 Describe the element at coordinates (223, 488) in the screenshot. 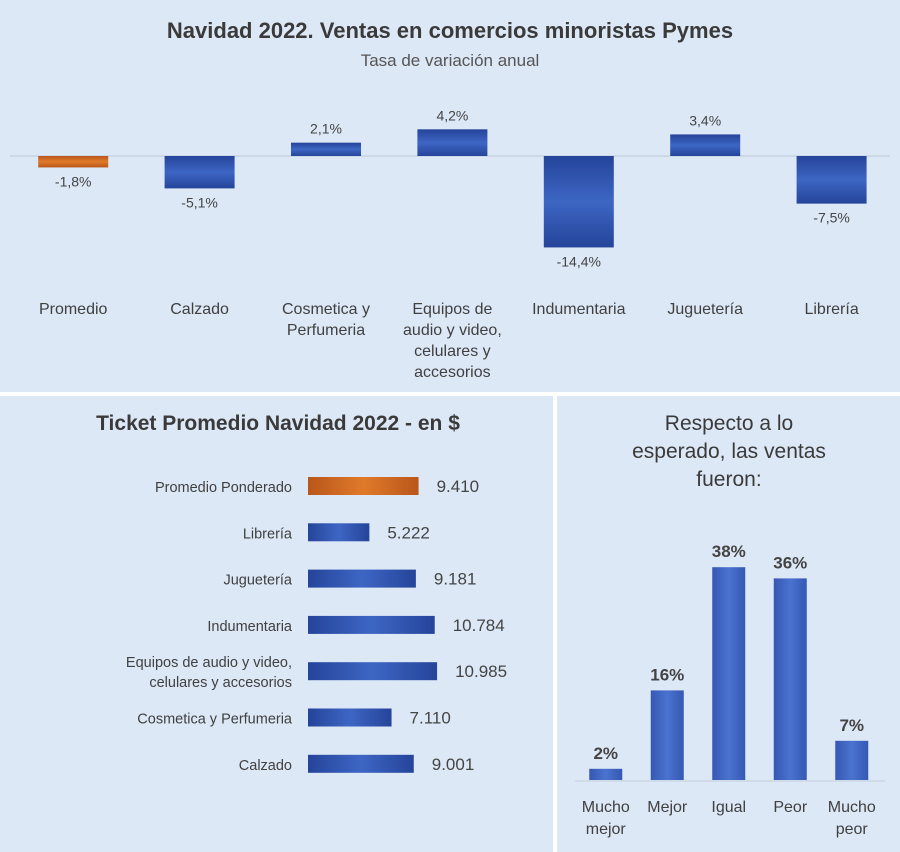

I see `category-label: Promedio Ponderado` at that location.